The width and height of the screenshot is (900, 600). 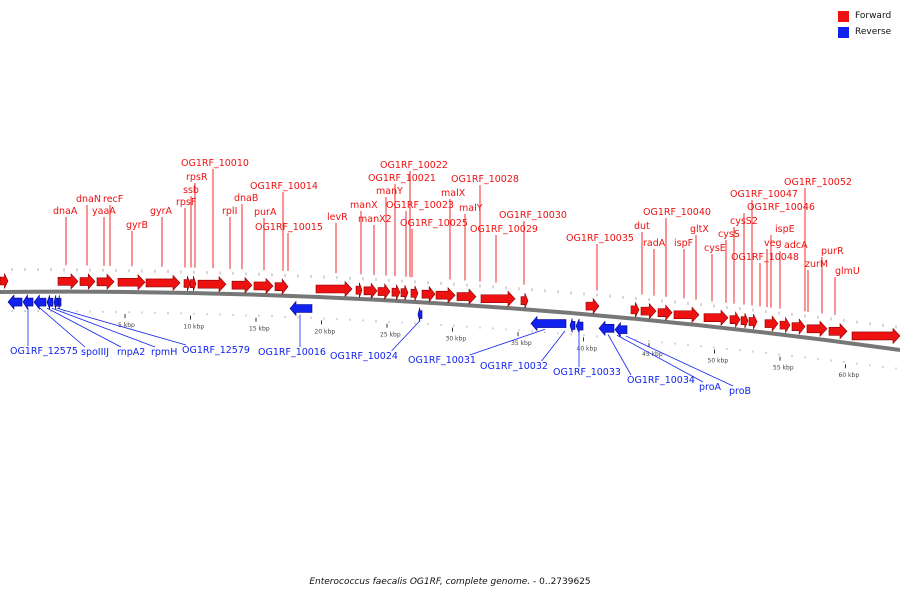 I want to click on gene-label-ssb: ssb, so click(x=191, y=190).